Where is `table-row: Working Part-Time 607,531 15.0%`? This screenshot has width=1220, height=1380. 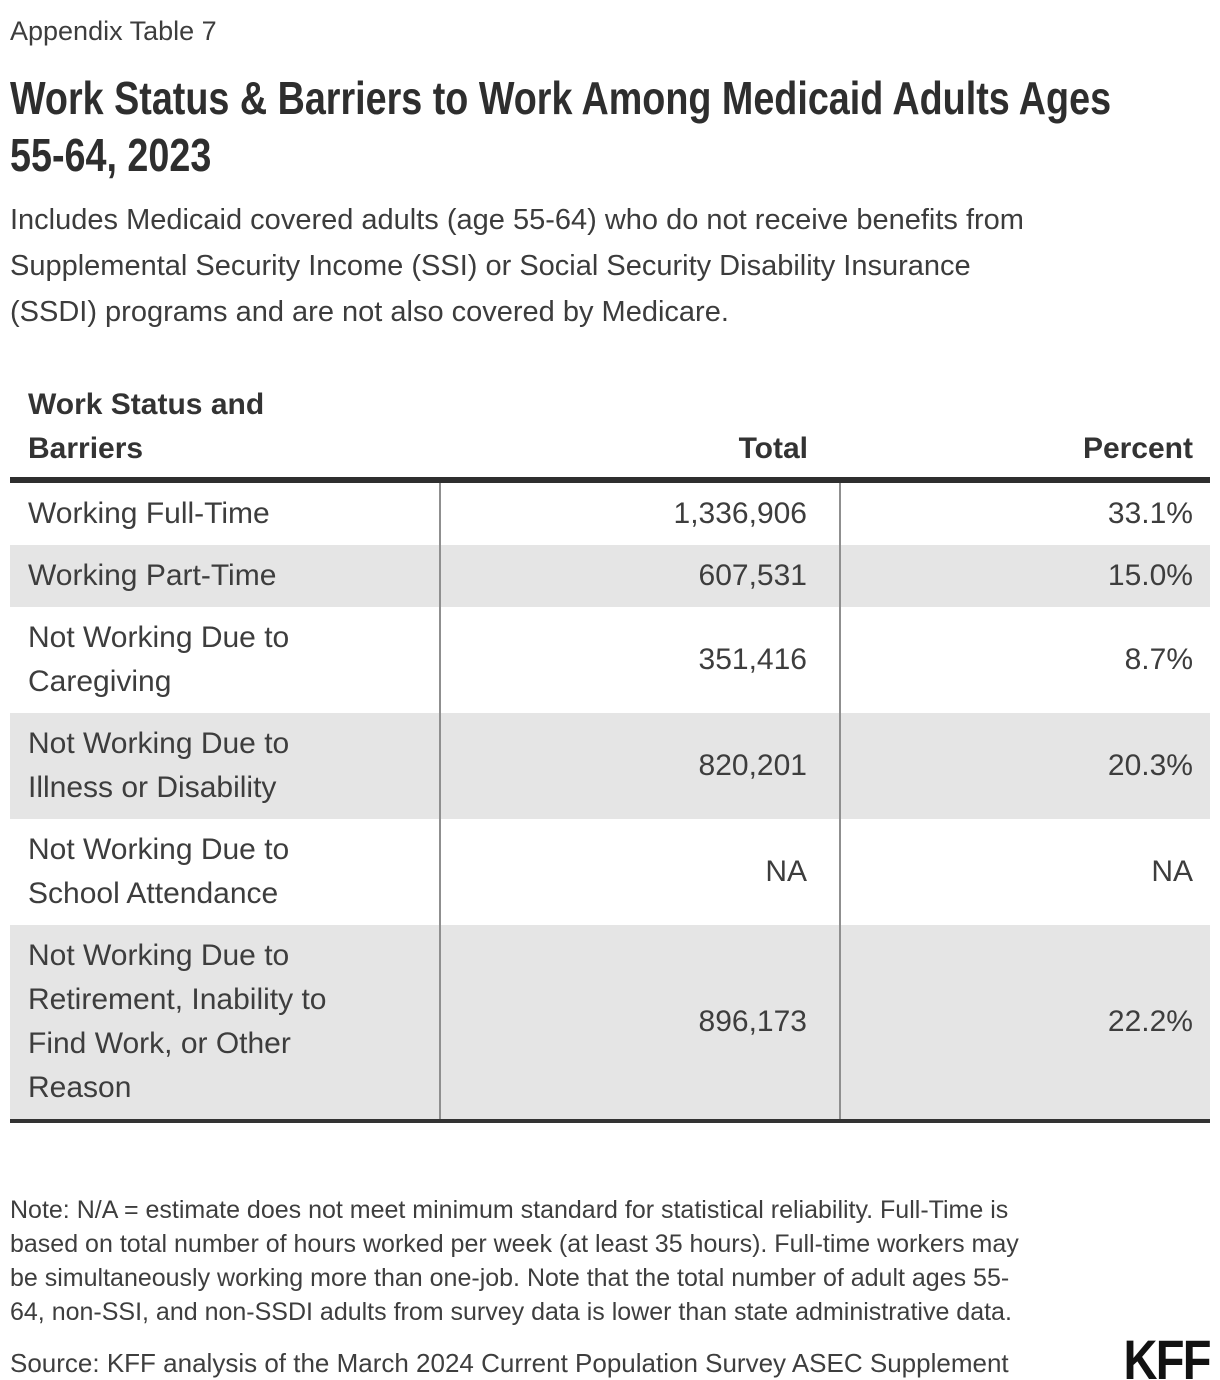
table-row: Working Part-Time 607,531 15.0% is located at coordinates (610, 576).